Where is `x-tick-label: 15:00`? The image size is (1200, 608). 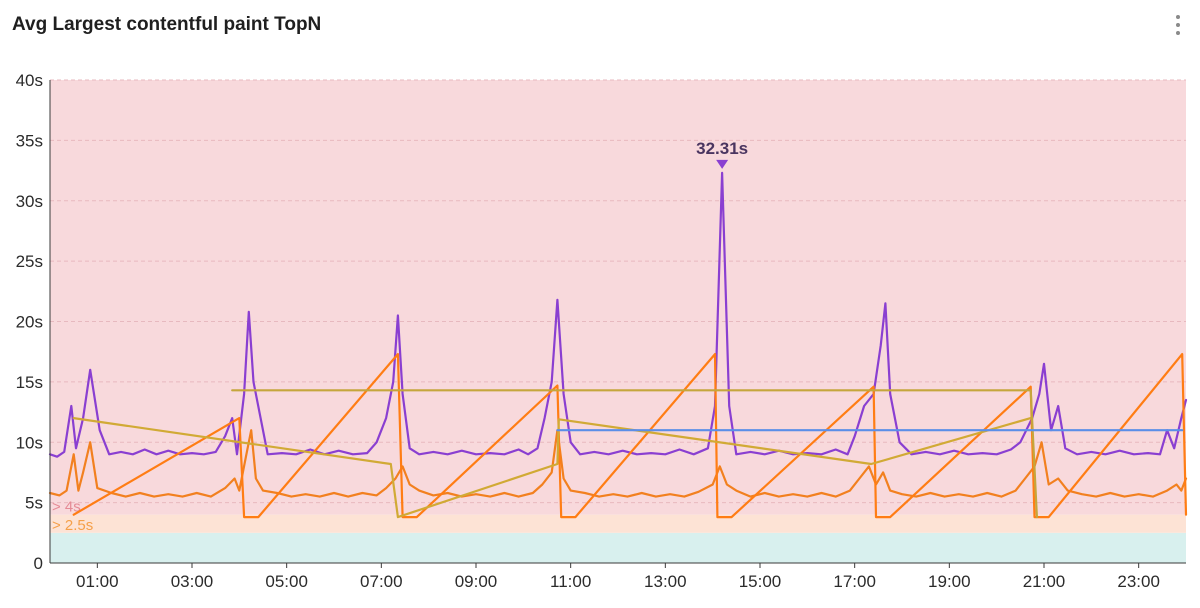 x-tick-label: 15:00 is located at coordinates (760, 581).